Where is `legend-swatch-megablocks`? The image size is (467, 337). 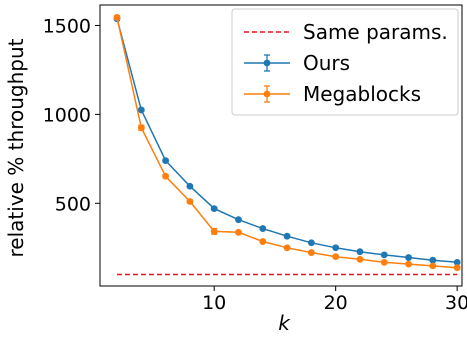
legend-swatch-megablocks is located at coordinates (267, 94).